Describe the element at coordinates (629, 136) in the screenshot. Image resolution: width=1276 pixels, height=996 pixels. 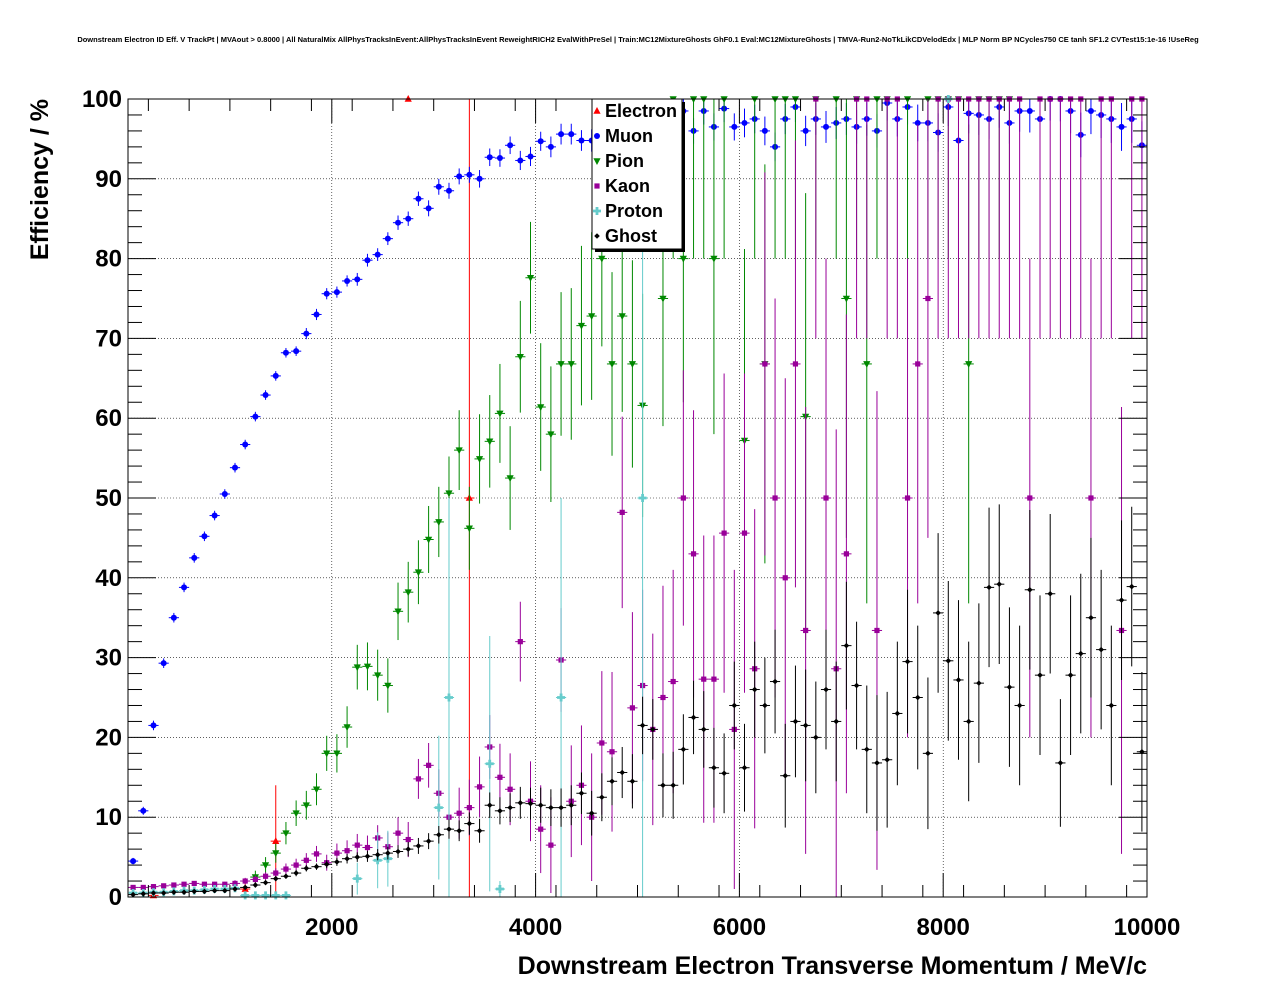
I see `legend-label-muon: Muon` at that location.